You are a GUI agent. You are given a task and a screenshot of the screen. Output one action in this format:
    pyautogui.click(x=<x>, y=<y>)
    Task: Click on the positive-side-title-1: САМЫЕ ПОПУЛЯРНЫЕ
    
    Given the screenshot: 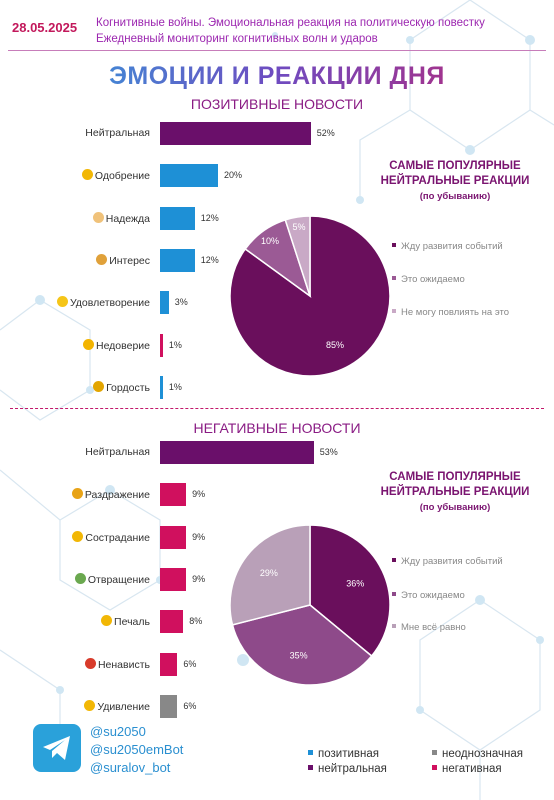 What is the action you would take?
    pyautogui.click(x=455, y=166)
    